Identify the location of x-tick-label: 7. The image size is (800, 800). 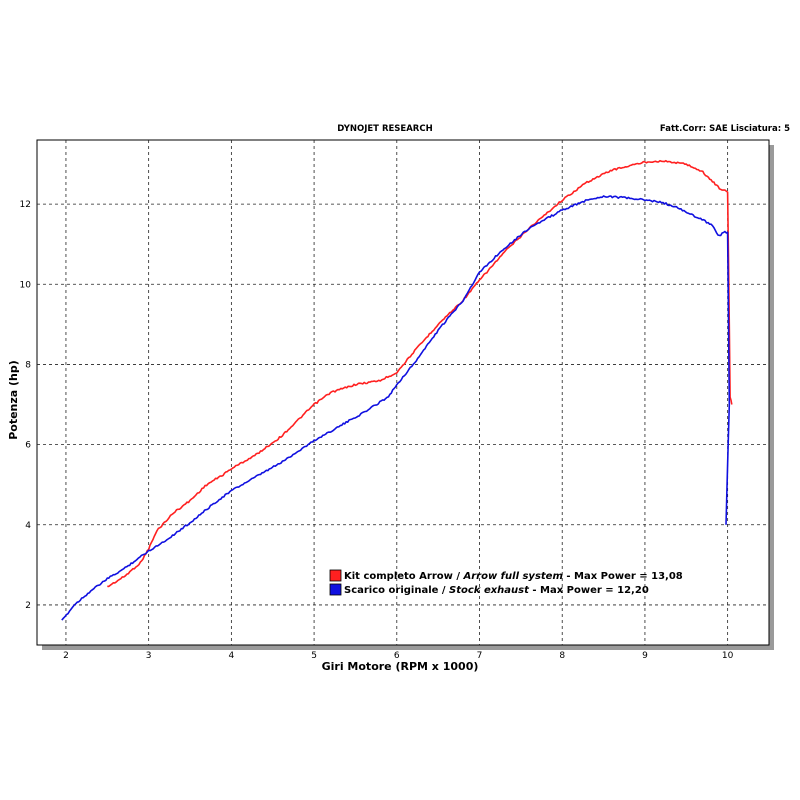
(480, 656).